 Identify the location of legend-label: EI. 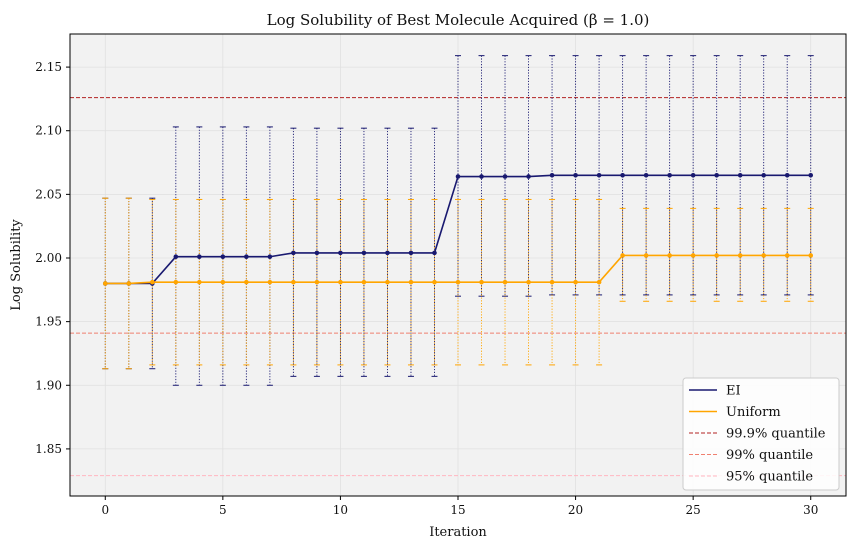
(733, 391).